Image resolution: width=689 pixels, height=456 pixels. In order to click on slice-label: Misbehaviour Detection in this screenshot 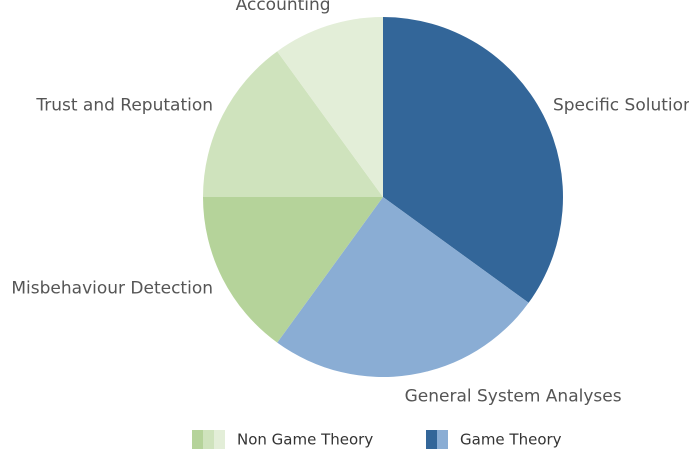, I will do `click(112, 289)`.